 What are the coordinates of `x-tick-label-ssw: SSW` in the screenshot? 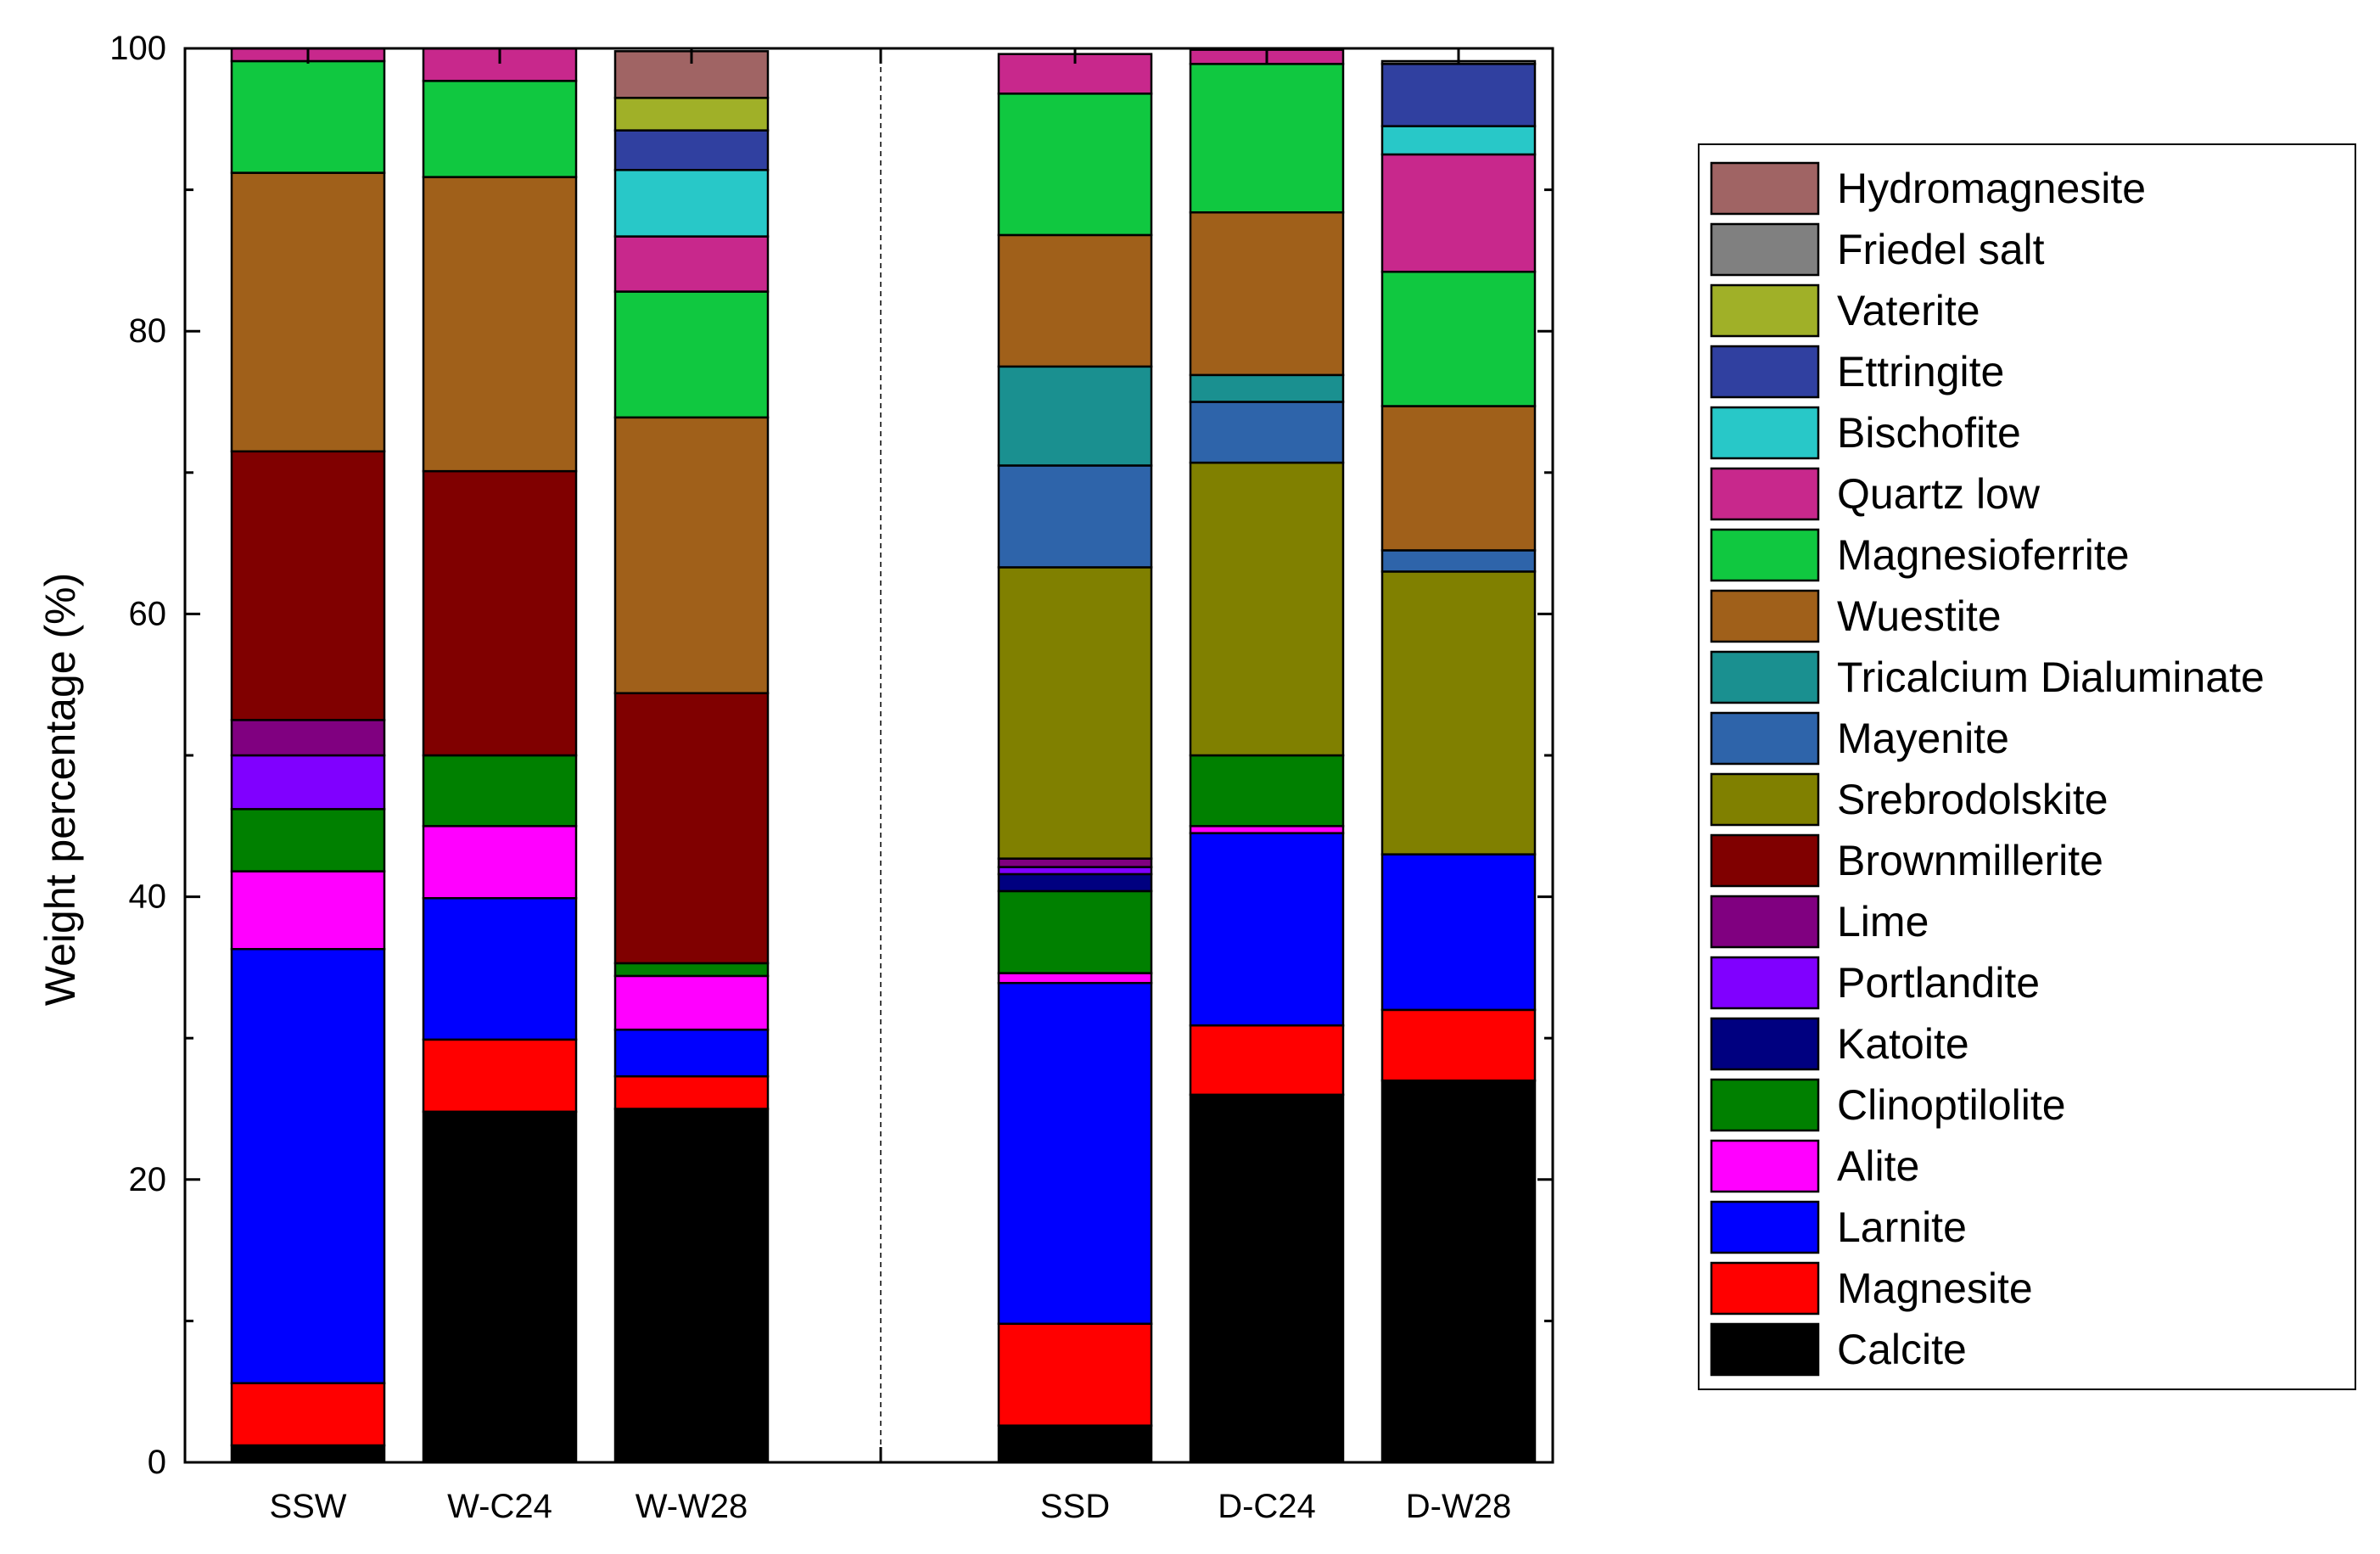 It's located at (307, 1506).